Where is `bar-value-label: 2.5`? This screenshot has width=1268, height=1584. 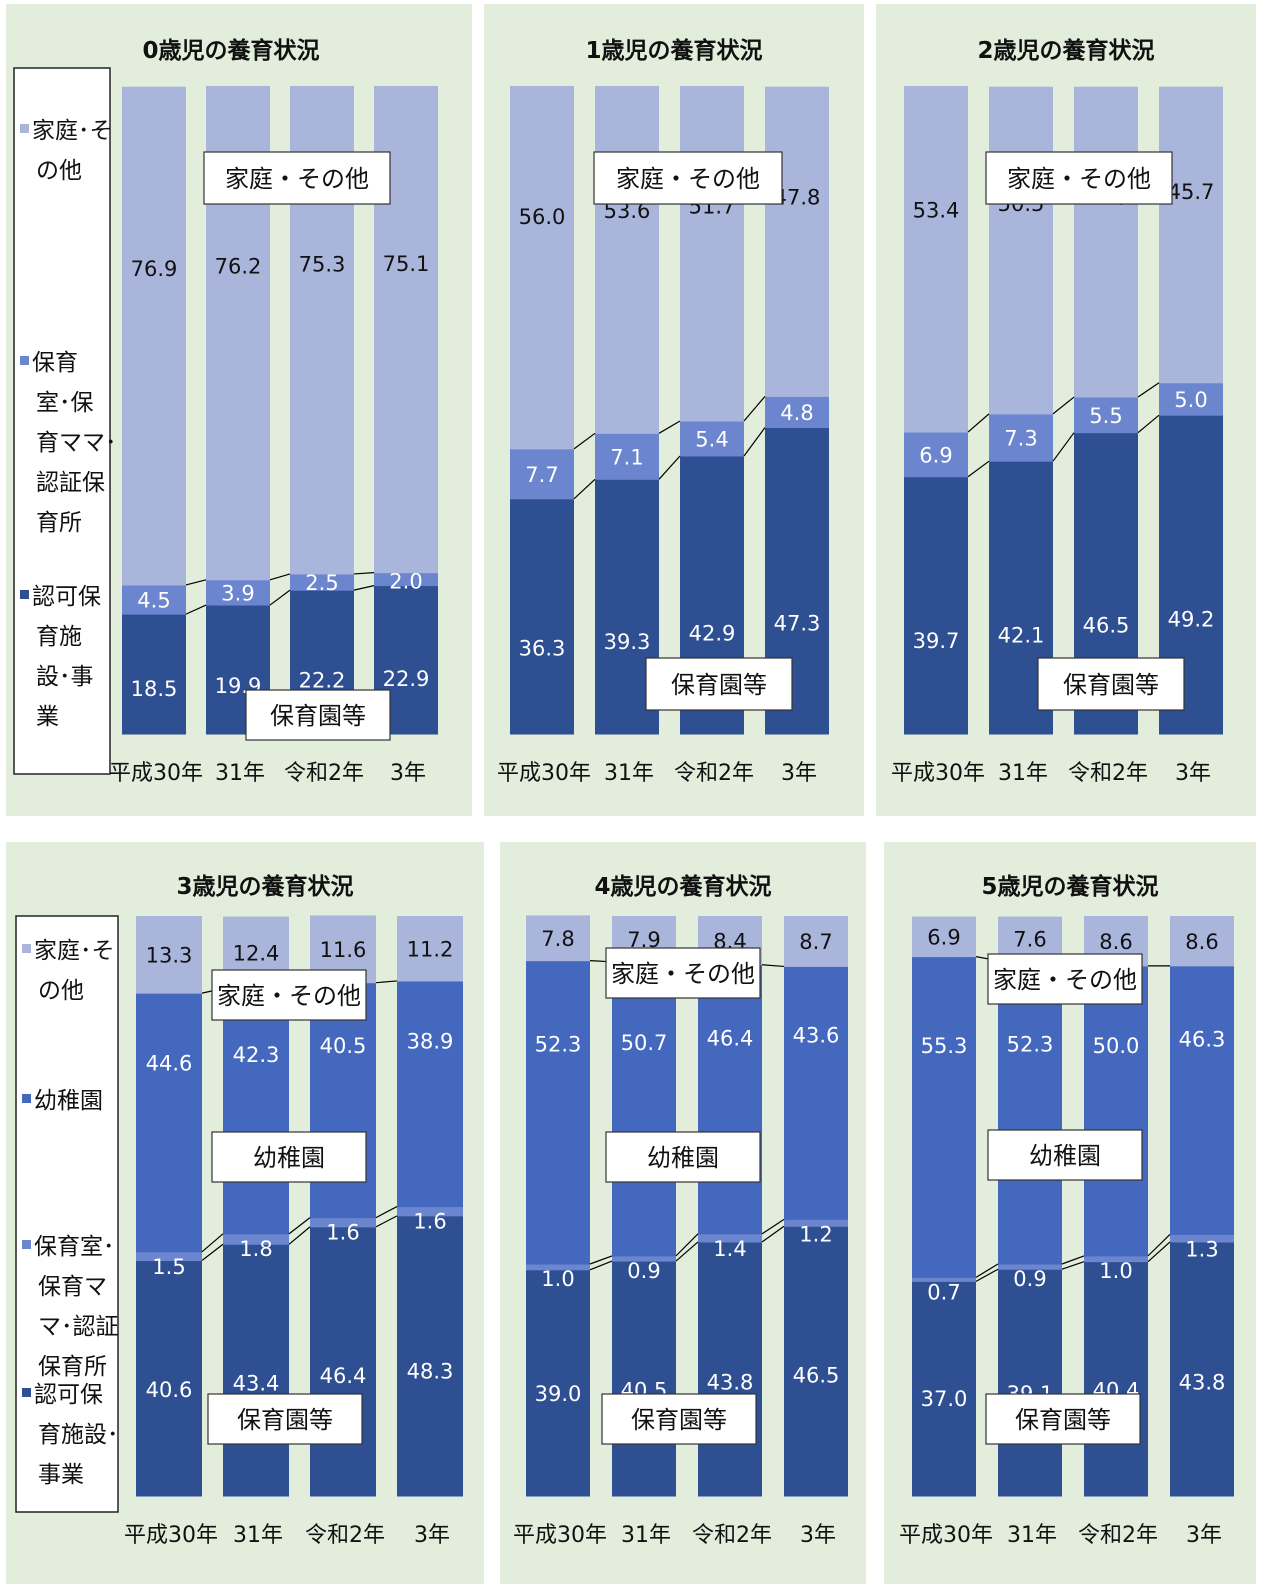 bar-value-label: 2.5 is located at coordinates (321, 583).